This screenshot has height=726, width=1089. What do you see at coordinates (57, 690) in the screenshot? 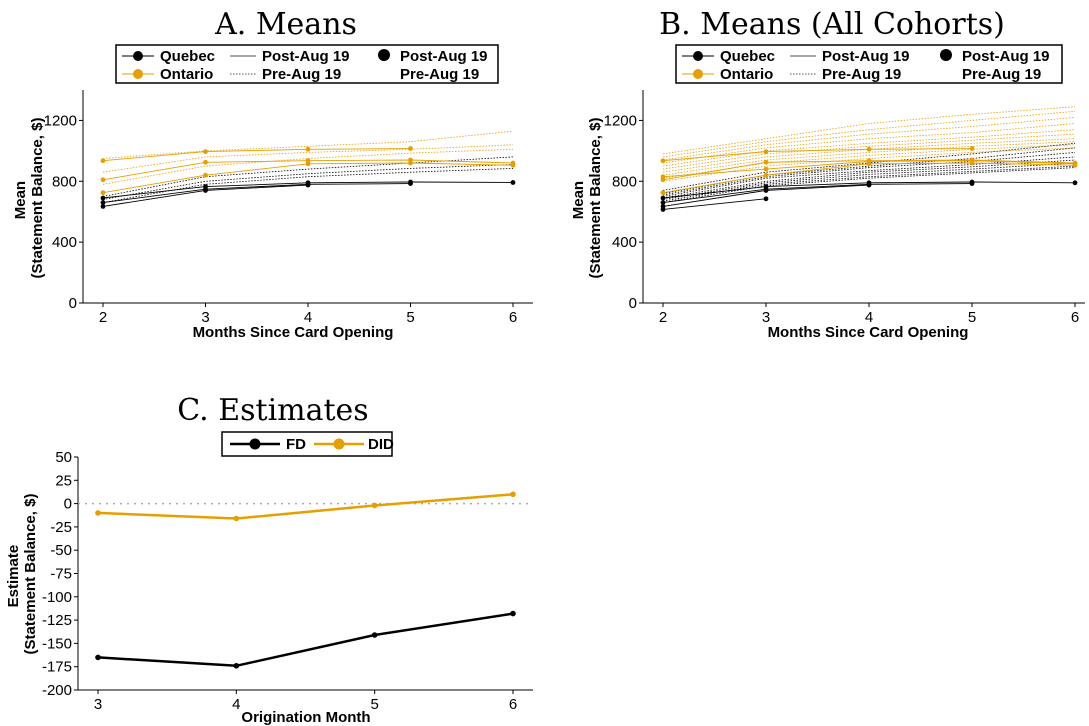
I see `panel-c-ytick-label: -200` at bounding box center [57, 690].